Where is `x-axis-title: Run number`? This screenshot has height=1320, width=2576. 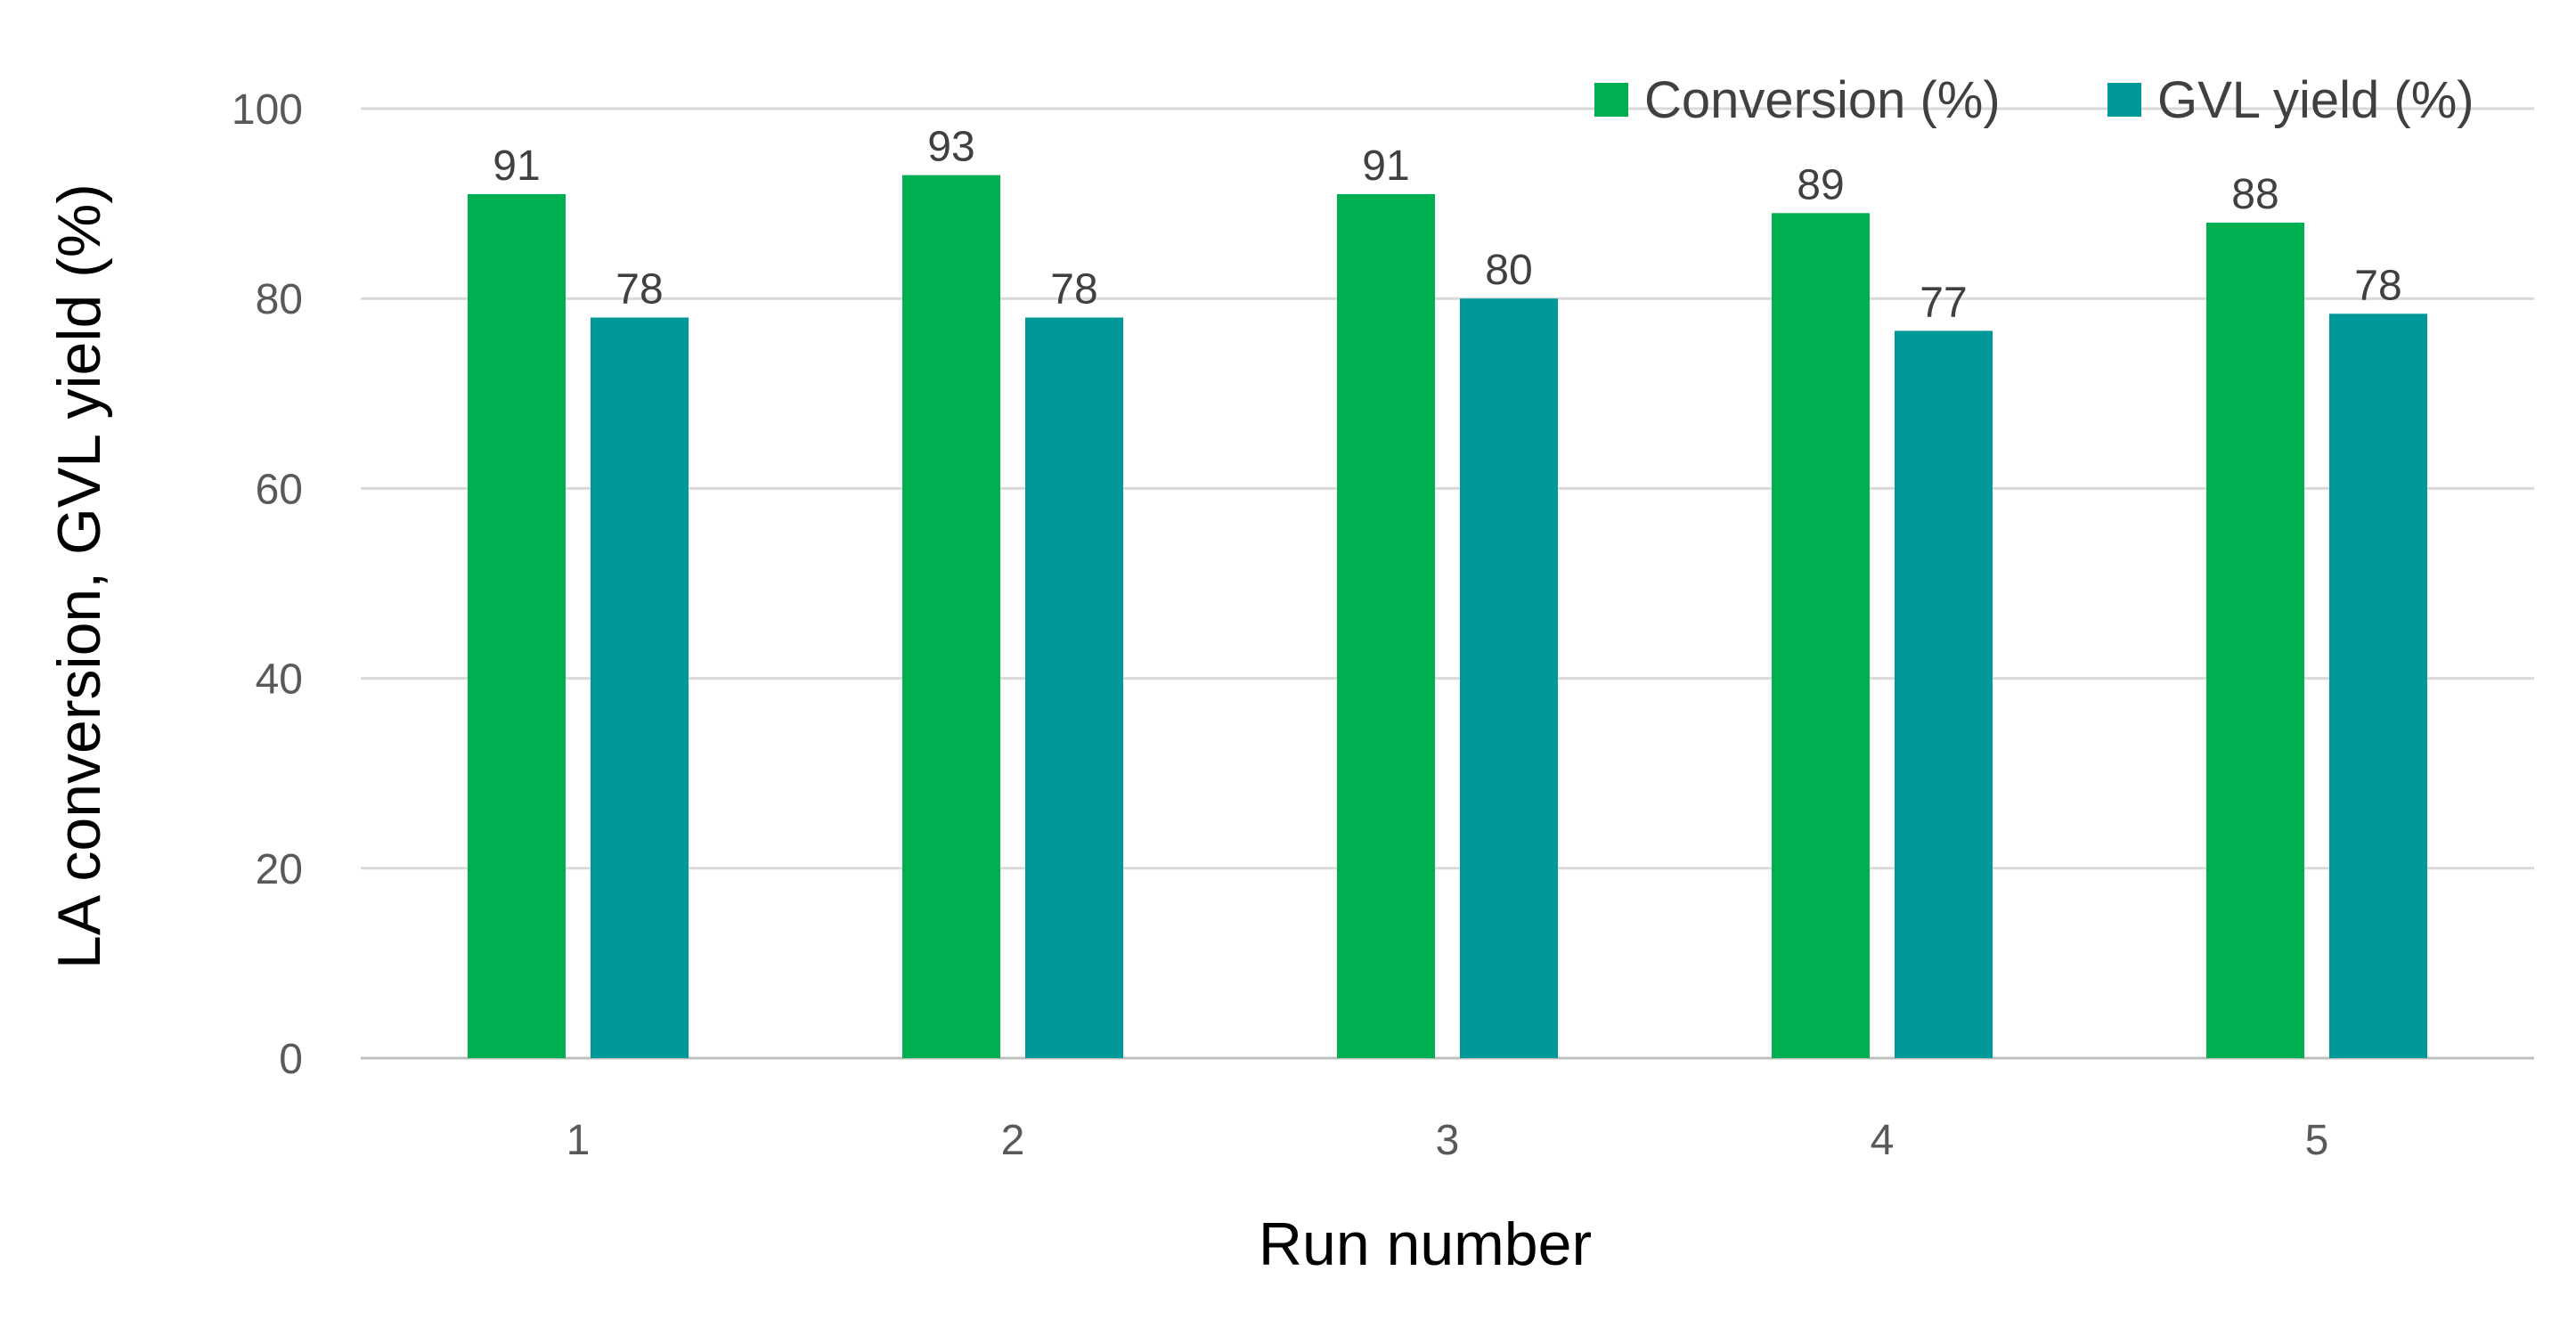 x-axis-title: Run number is located at coordinates (1425, 1244).